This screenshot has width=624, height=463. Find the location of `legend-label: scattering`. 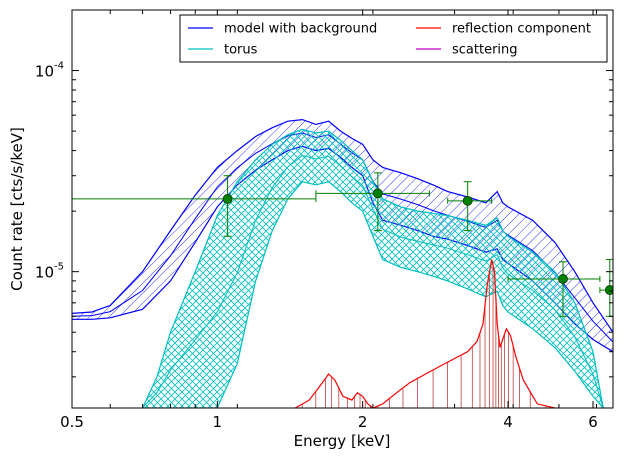

legend-label: scattering is located at coordinates (485, 50).